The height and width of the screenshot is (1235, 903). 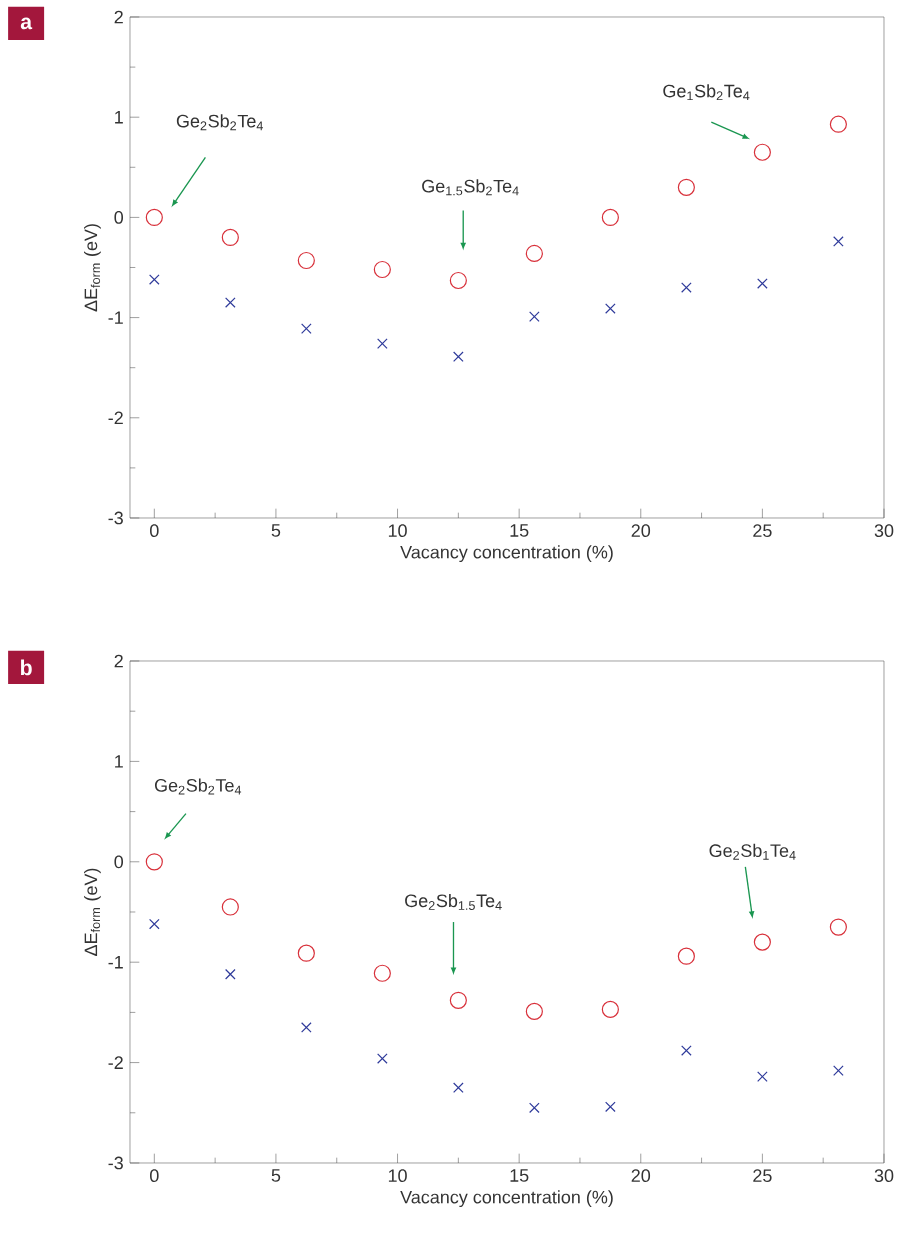 What do you see at coordinates (26, 23) in the screenshot?
I see `chart-title: a` at bounding box center [26, 23].